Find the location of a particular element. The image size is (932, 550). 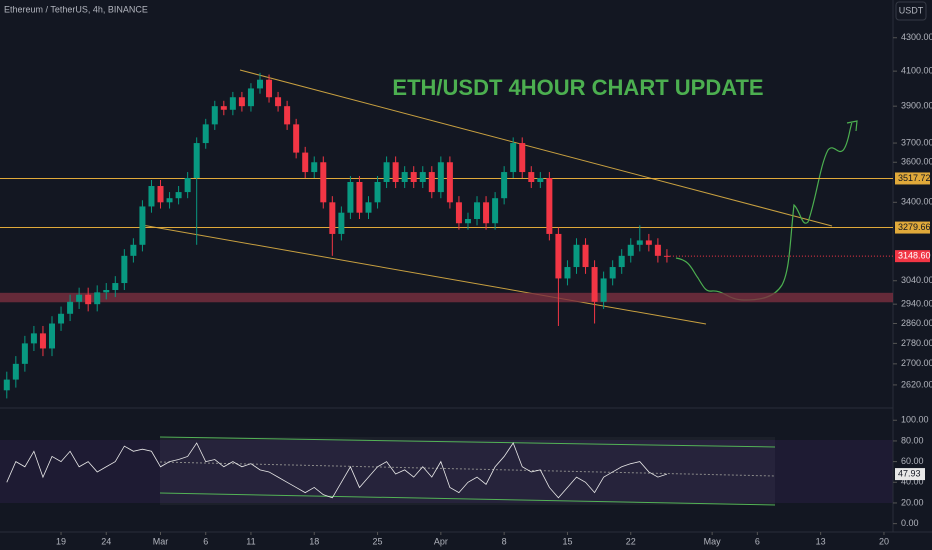

channel-lower is located at coordinates (424, 274).